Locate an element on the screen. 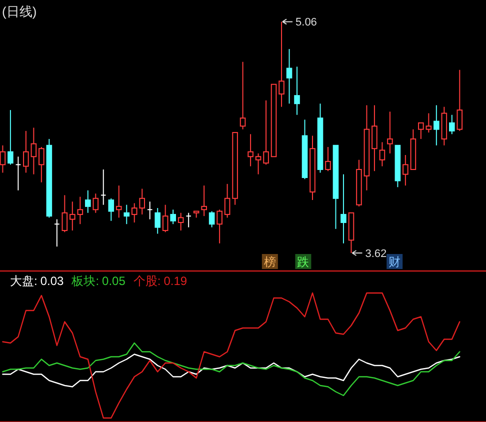  text: 0.03 is located at coordinates (52, 281).